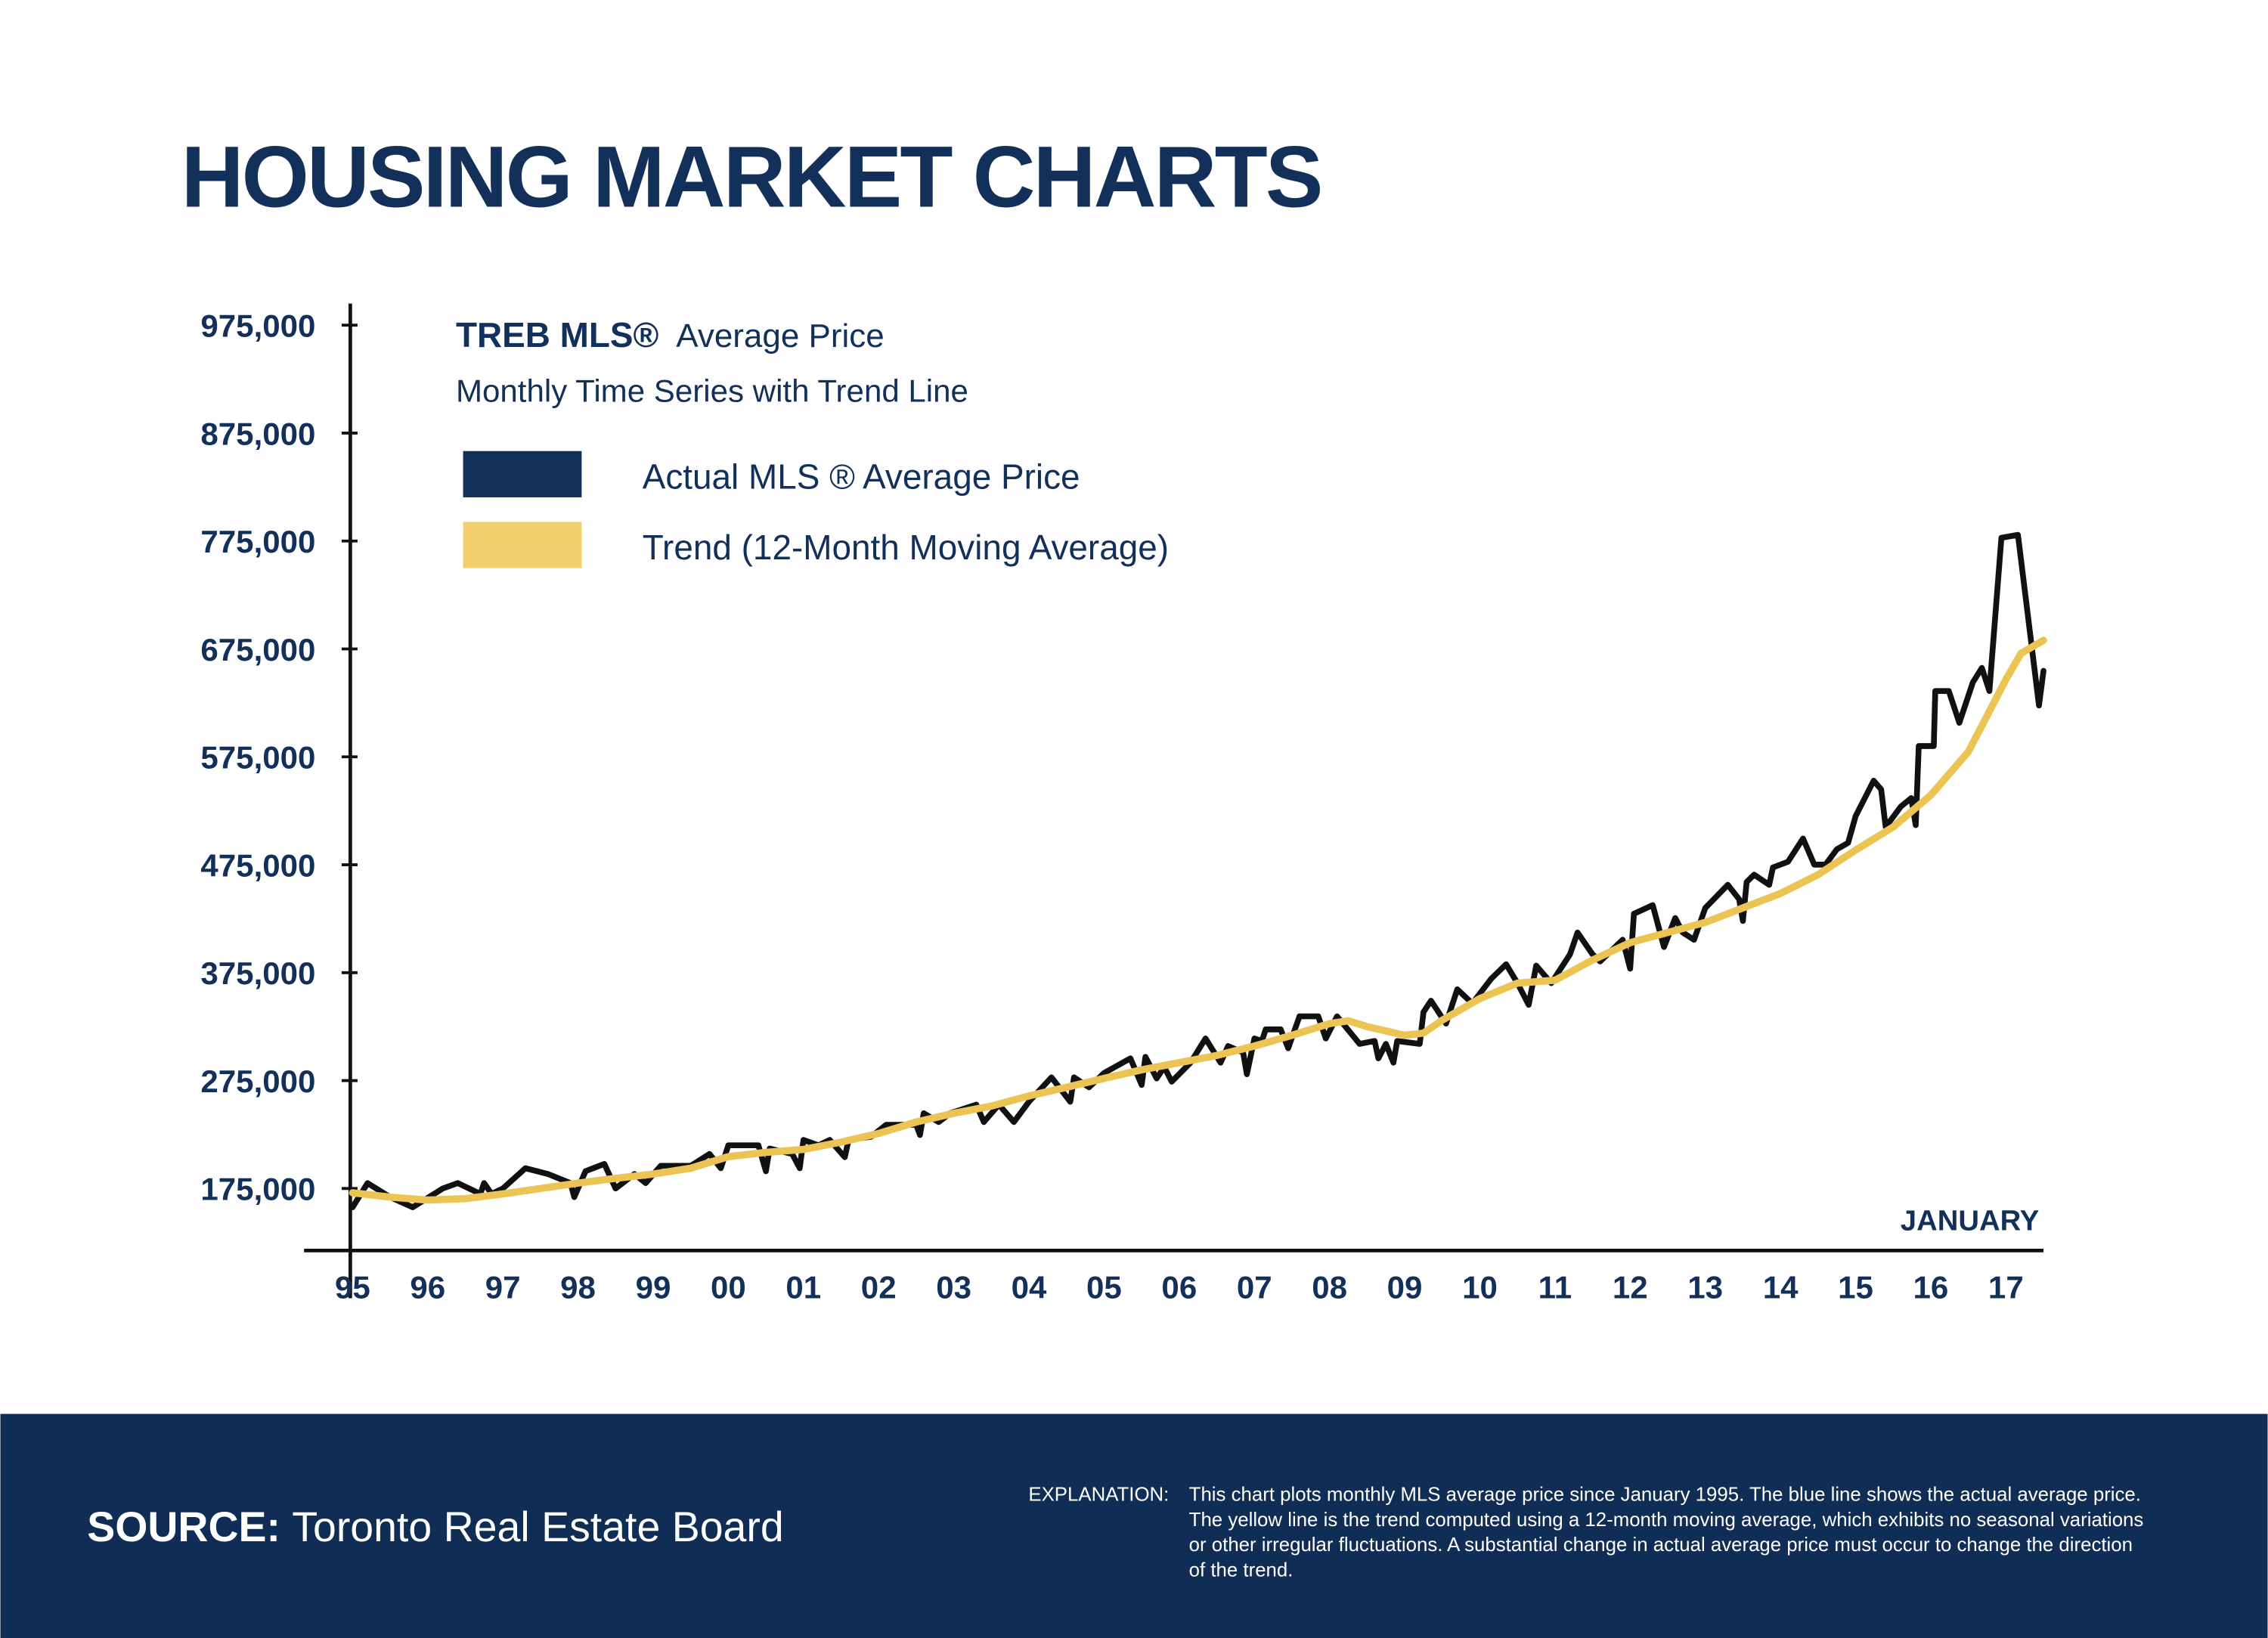 Image resolution: width=2268 pixels, height=1638 pixels. I want to click on source-label: SOURCE:, so click(183, 1526).